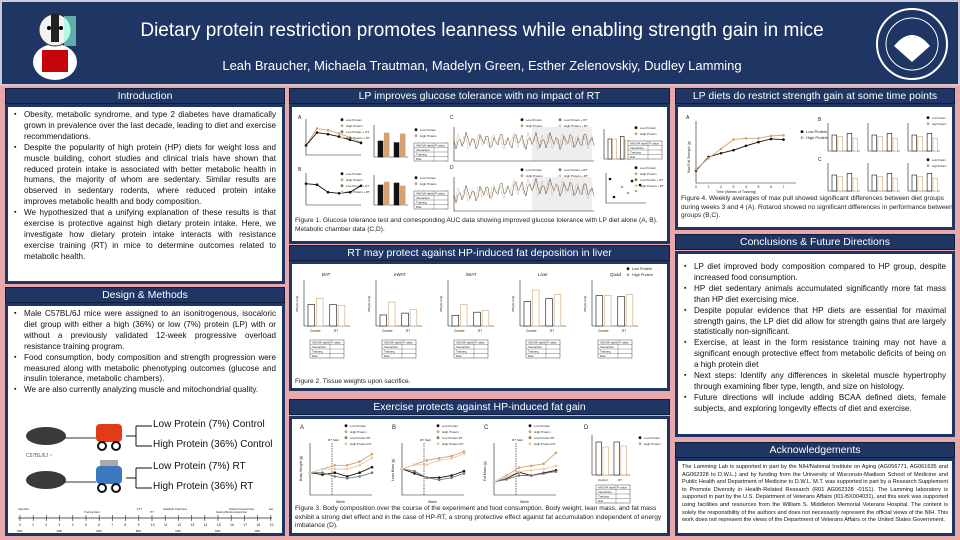 This screenshot has width=960, height=540. Describe the element at coordinates (109, 433) in the screenshot. I see `cart-red-icon` at that location.